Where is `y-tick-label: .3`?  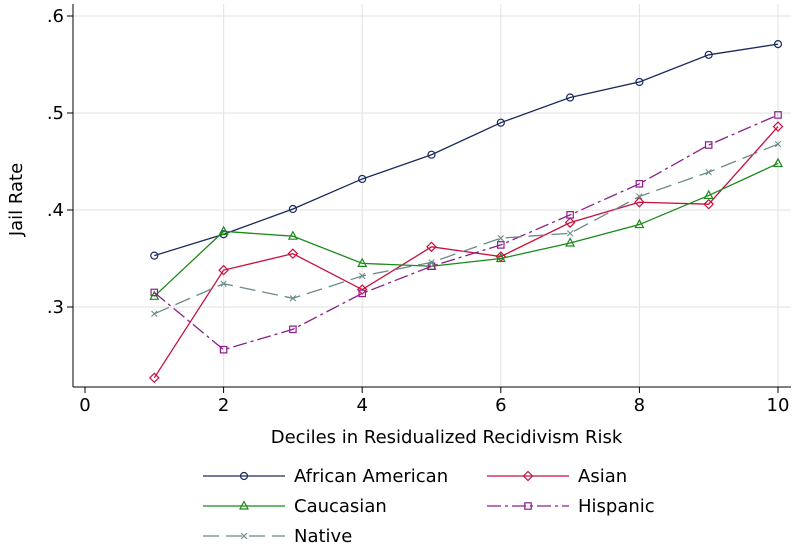
y-tick-label: .3 is located at coordinates (55, 307).